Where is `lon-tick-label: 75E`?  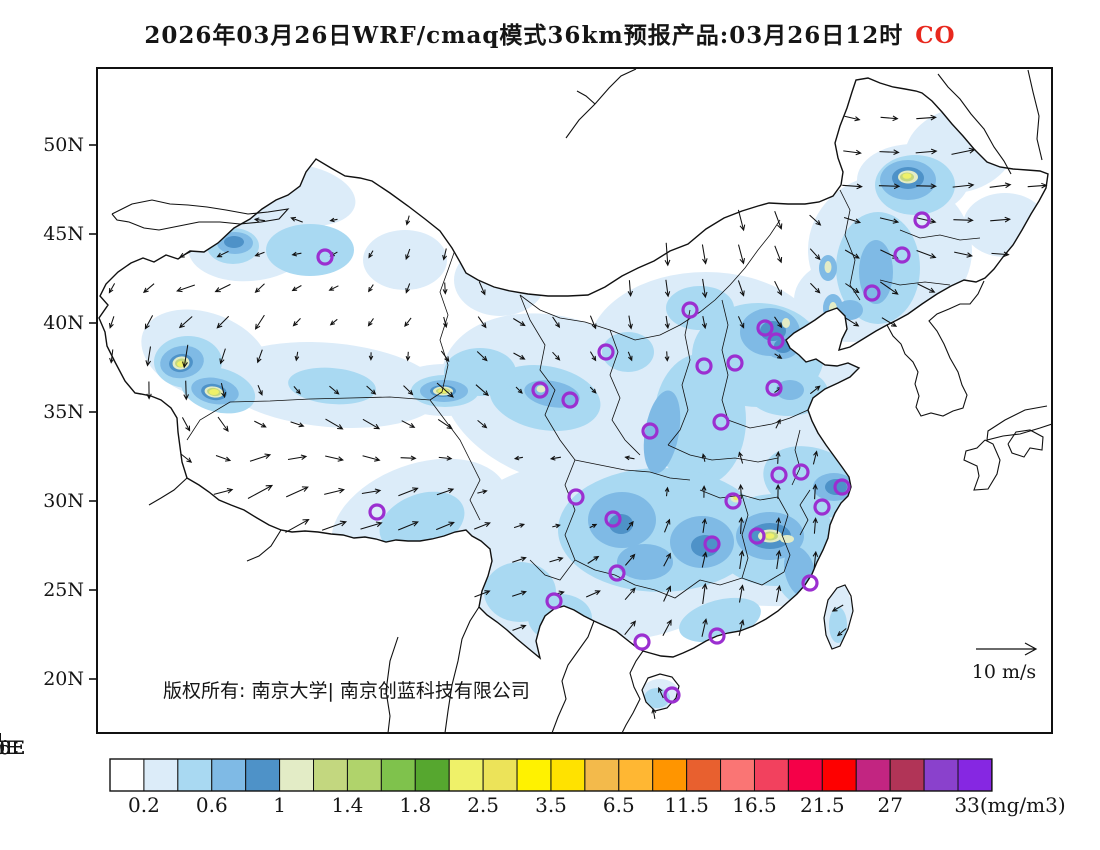 lon-tick-label: 75E is located at coordinates (9, 748).